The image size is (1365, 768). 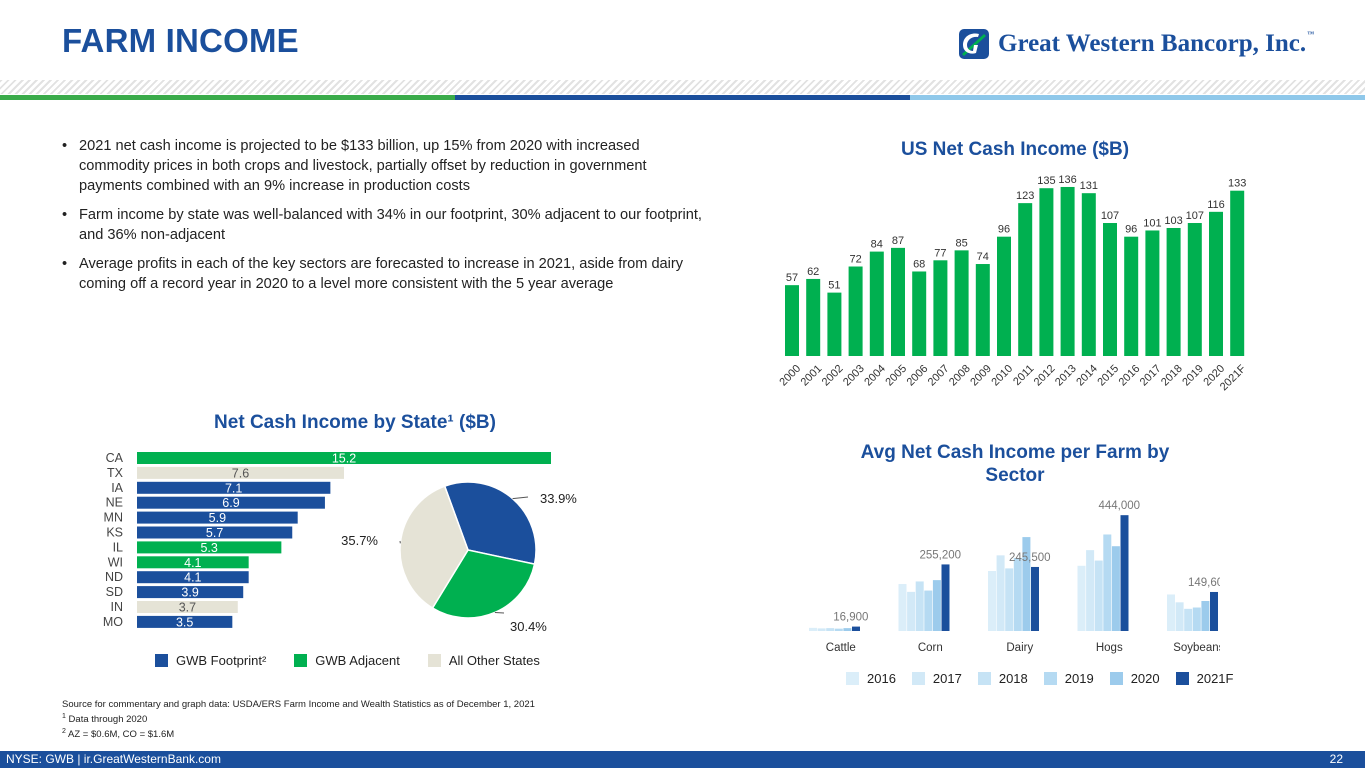 I want to click on bank-emblem-icon, so click(x=974, y=44).